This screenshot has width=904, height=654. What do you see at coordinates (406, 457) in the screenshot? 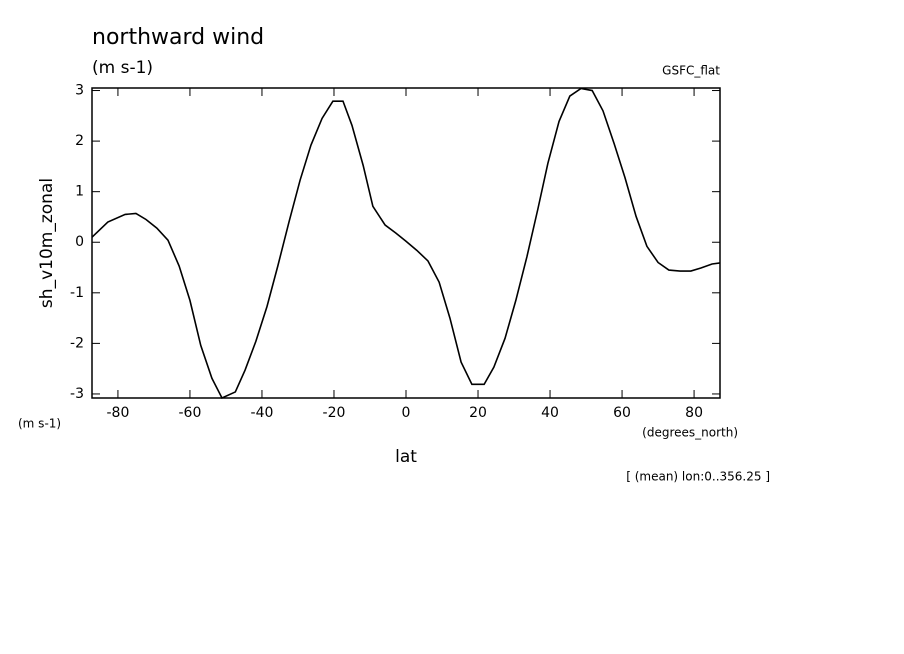
I see `x-axis-label: lat` at bounding box center [406, 457].